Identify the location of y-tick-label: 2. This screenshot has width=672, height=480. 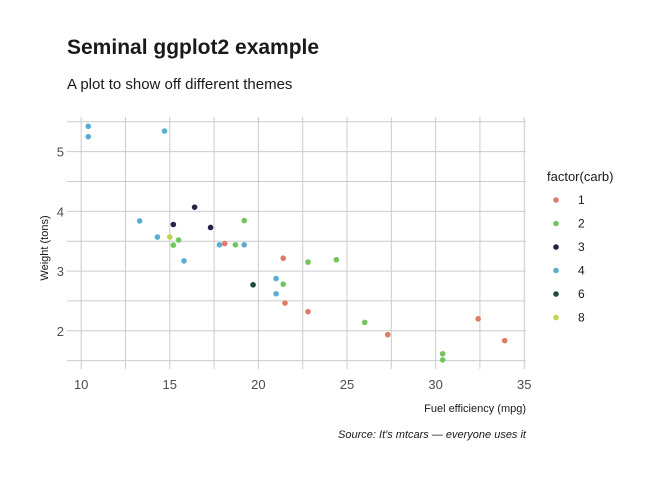
(60, 331).